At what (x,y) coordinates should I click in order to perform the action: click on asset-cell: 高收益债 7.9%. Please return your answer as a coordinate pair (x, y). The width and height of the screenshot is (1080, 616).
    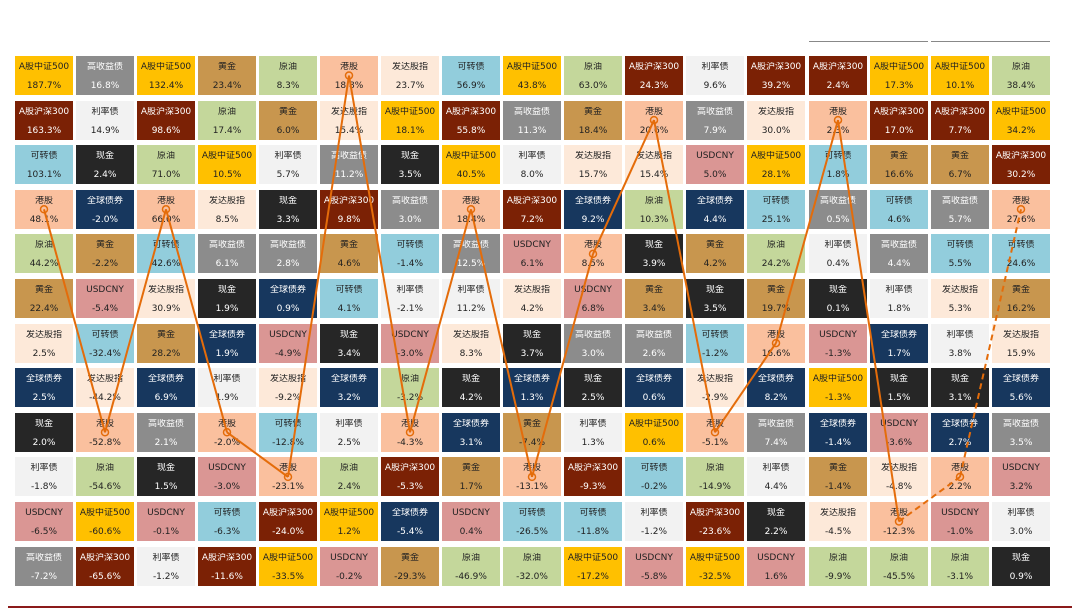
    Looking at the image, I should click on (715, 120).